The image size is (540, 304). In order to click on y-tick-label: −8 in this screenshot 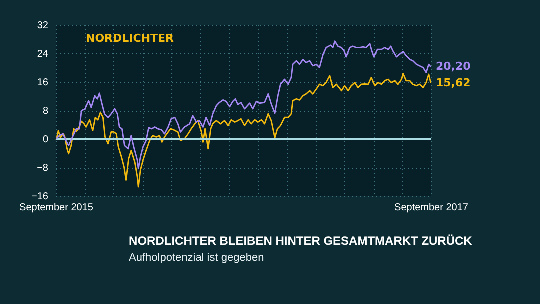, I will do `click(43, 168)`.